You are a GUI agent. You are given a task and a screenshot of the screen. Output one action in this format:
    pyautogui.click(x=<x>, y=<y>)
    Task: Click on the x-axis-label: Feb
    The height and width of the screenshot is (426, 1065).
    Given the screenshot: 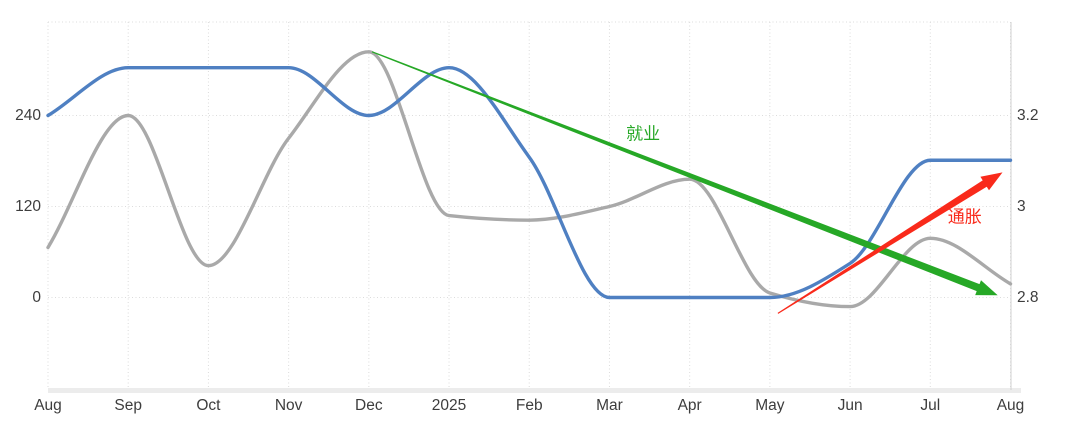 What is the action you would take?
    pyautogui.click(x=529, y=405)
    